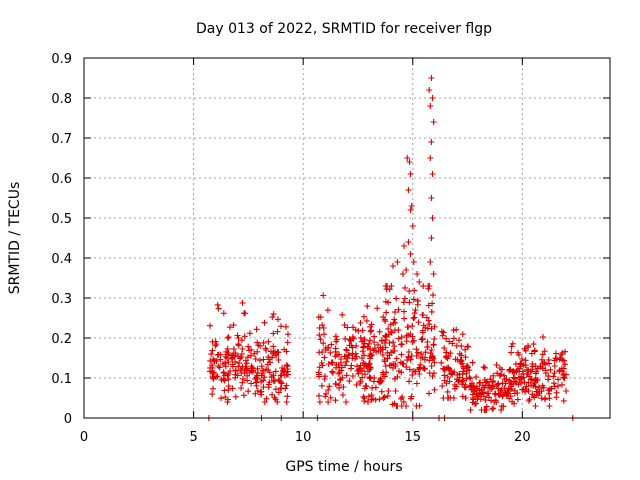 The image size is (640, 480). I want to click on x-tick-label: 10, so click(303, 437).